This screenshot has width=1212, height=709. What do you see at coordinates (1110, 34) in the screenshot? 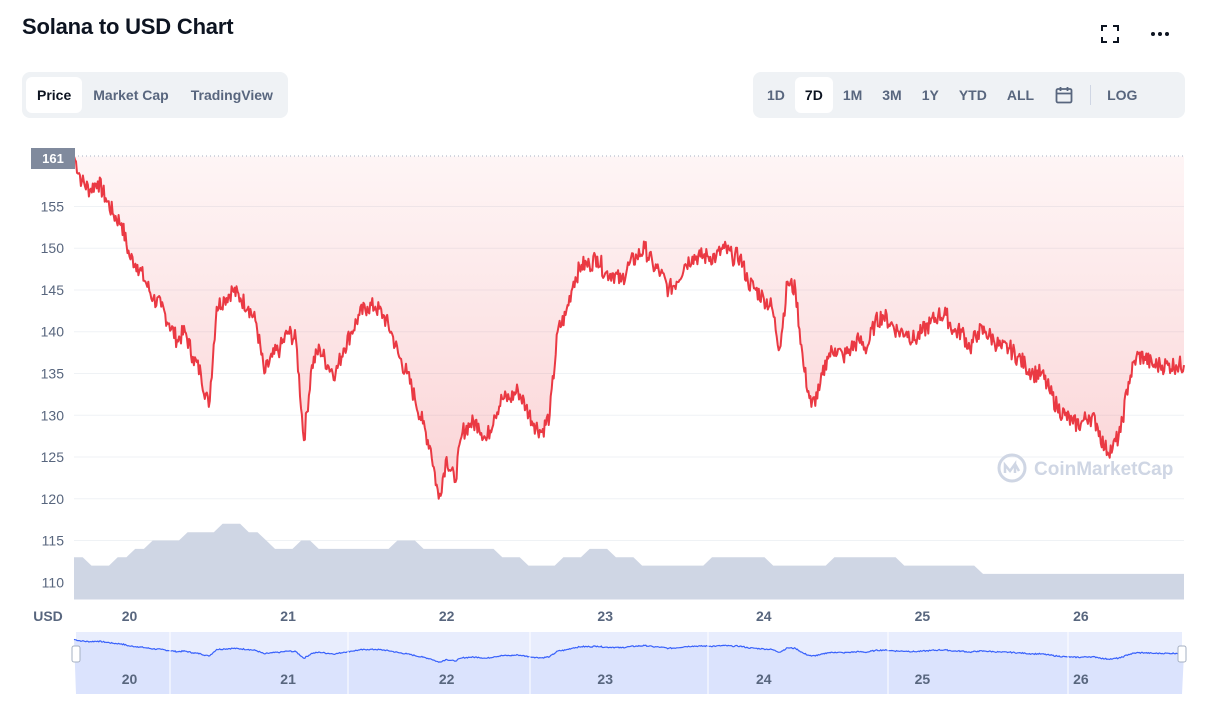
I see `fullscreen-icon` at bounding box center [1110, 34].